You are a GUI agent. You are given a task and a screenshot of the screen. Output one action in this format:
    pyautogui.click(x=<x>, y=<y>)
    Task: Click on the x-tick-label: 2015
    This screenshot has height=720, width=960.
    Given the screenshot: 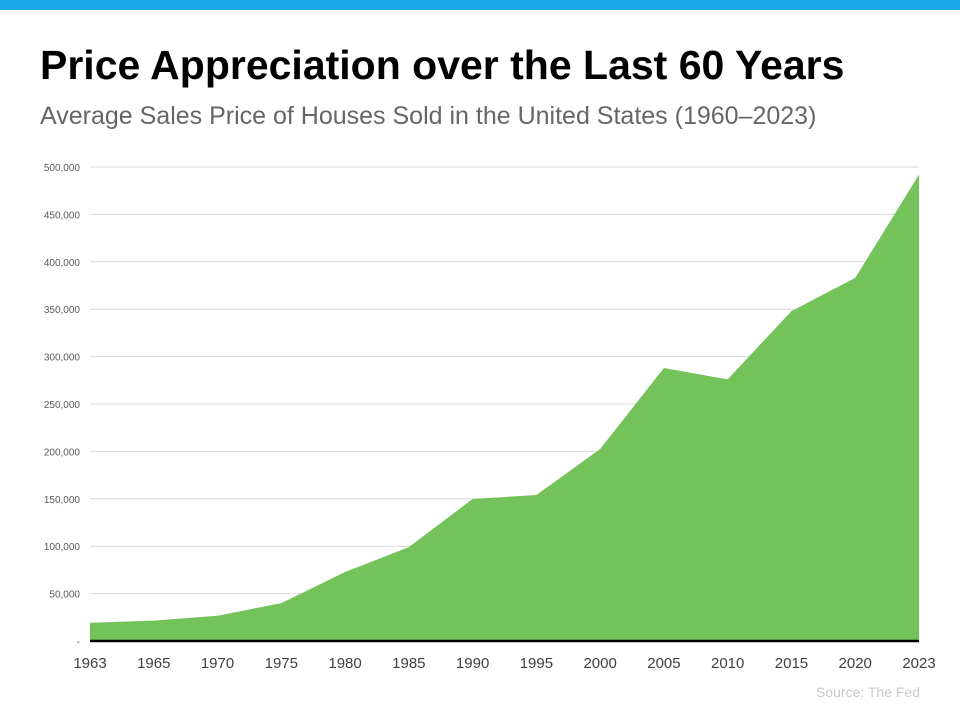 What is the action you would take?
    pyautogui.click(x=791, y=663)
    